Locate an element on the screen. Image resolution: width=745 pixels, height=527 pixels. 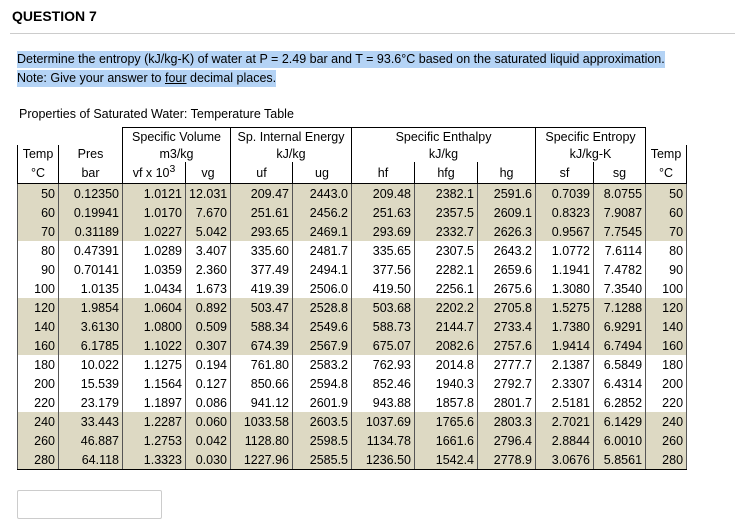
table-cell: 2733.4 is located at coordinates (507, 326).